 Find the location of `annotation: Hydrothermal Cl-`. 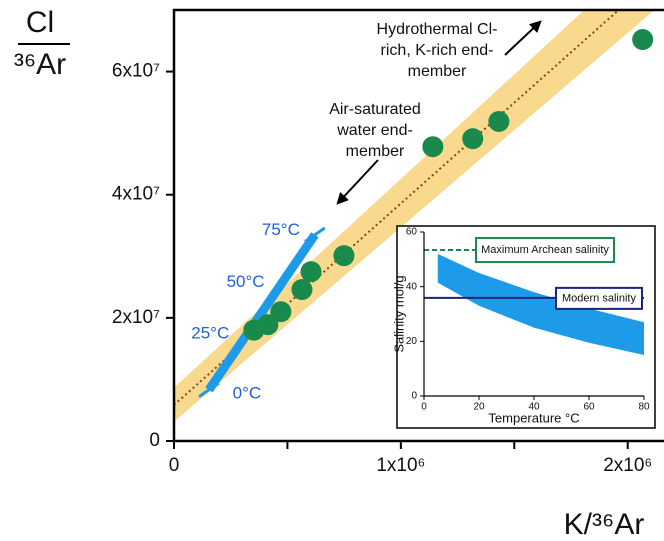

annotation: Hydrothermal Cl- is located at coordinates (437, 29).